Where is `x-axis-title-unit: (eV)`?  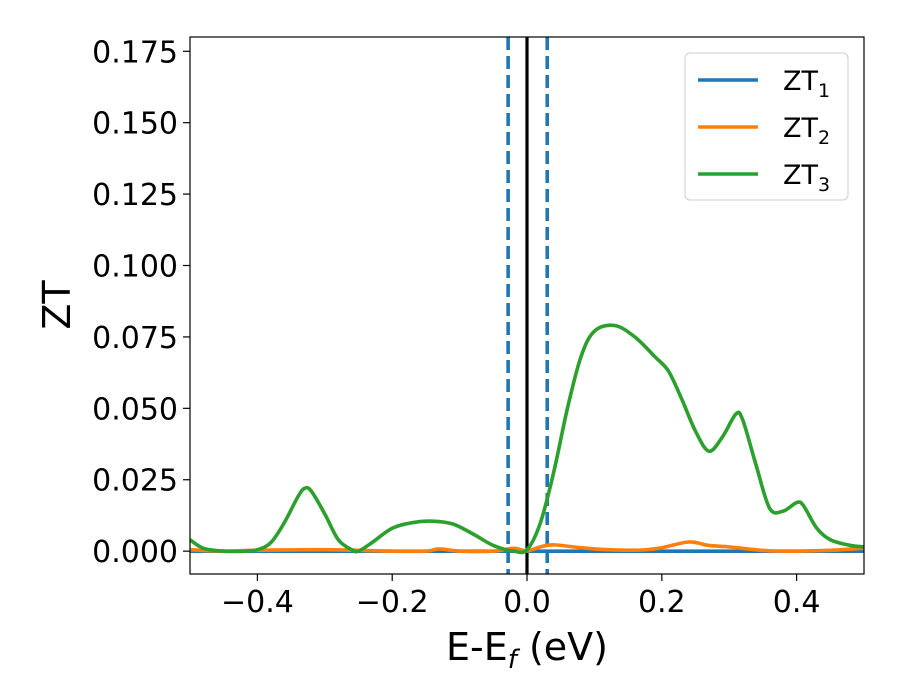 x-axis-title-unit: (eV) is located at coordinates (562, 647).